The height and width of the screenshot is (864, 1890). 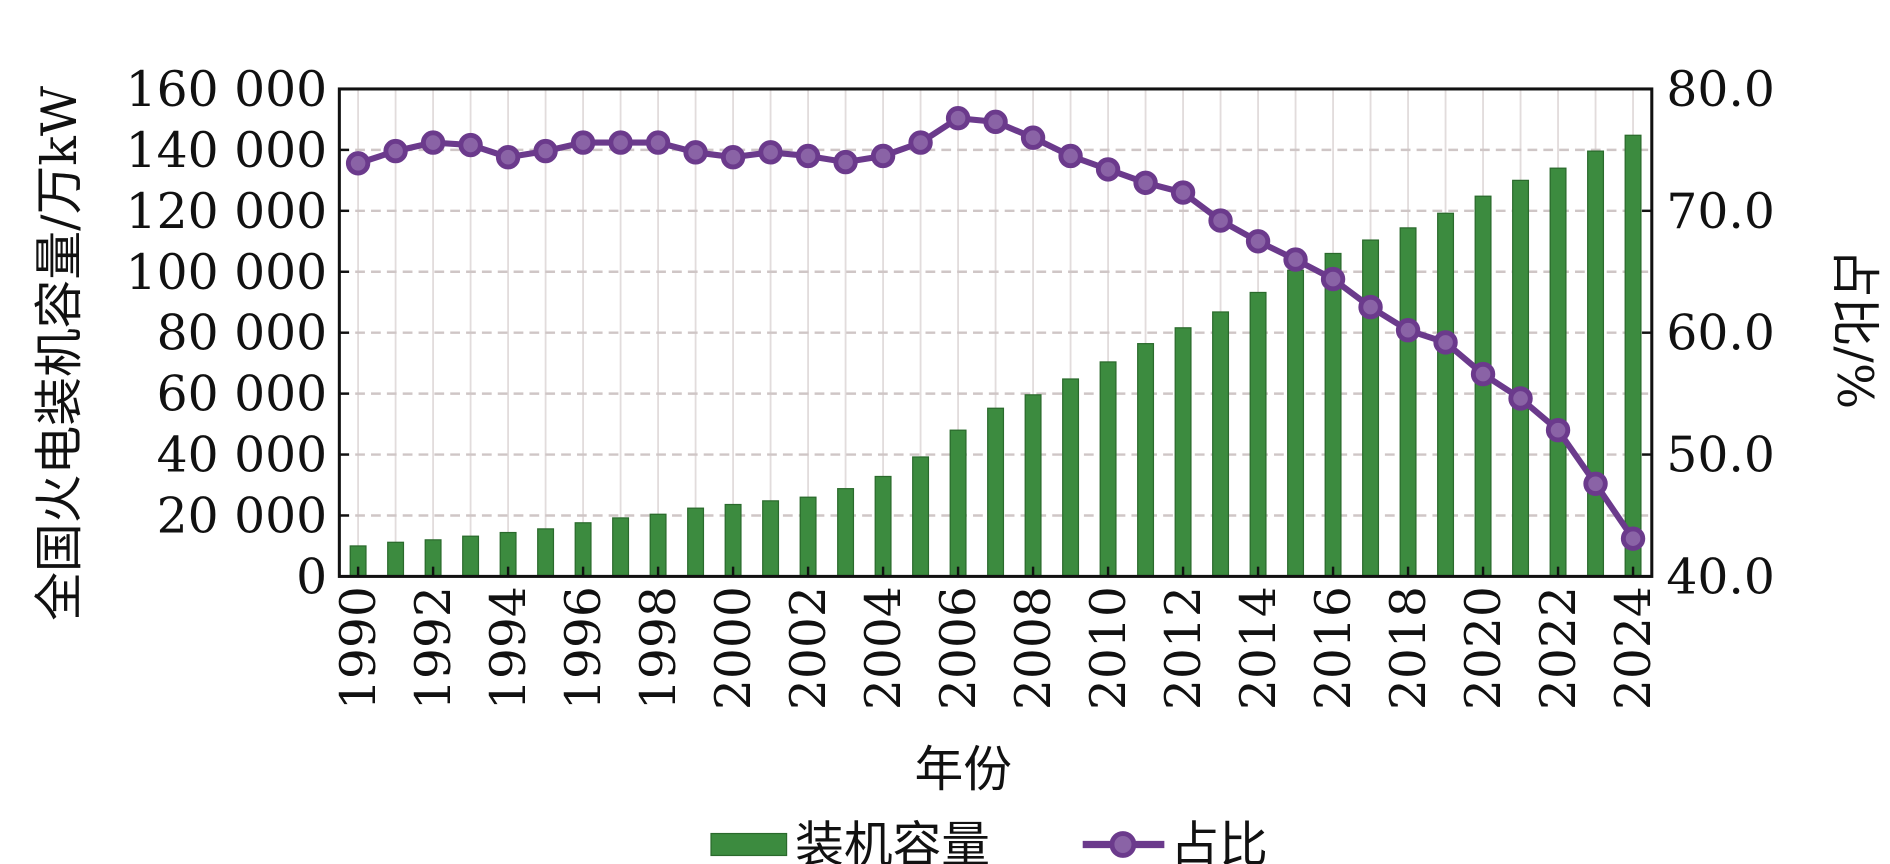 I want to click on y-tick-label: 160 000, so click(x=227, y=90).